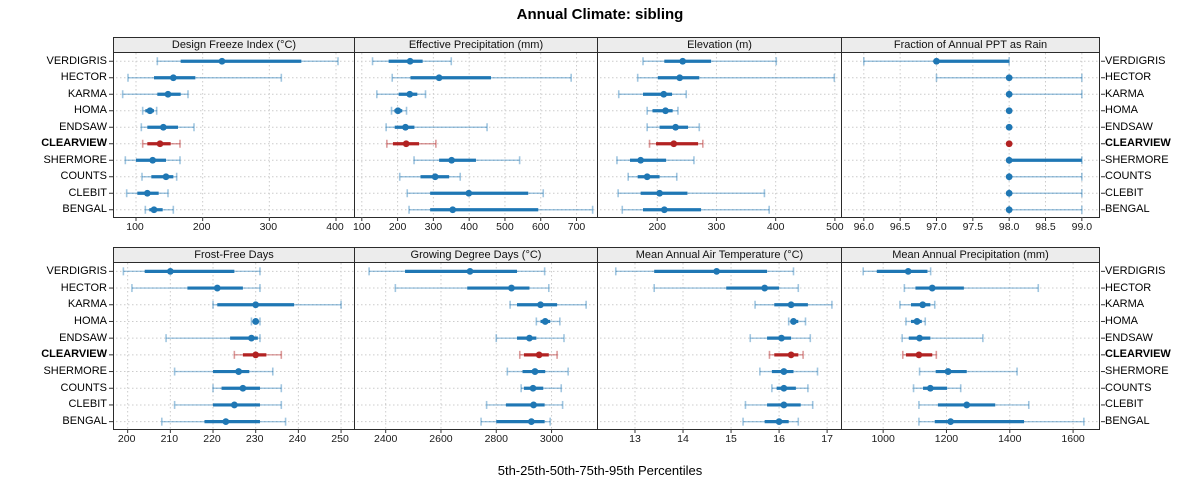 The image size is (1200, 500). I want to click on x-tick-label: 2400, so click(385, 439).